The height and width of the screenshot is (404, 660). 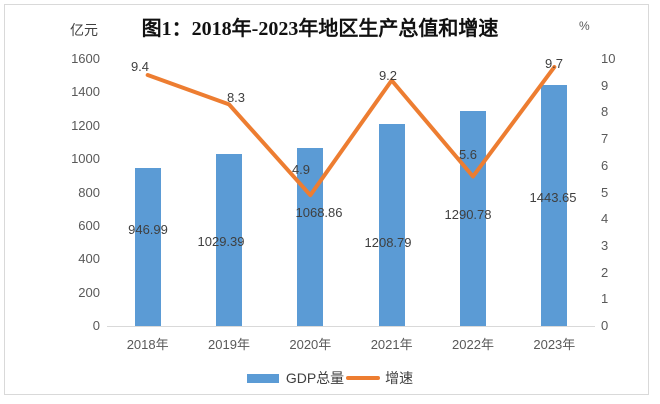 I want to click on line-value-label: 9.7, so click(x=554, y=63).